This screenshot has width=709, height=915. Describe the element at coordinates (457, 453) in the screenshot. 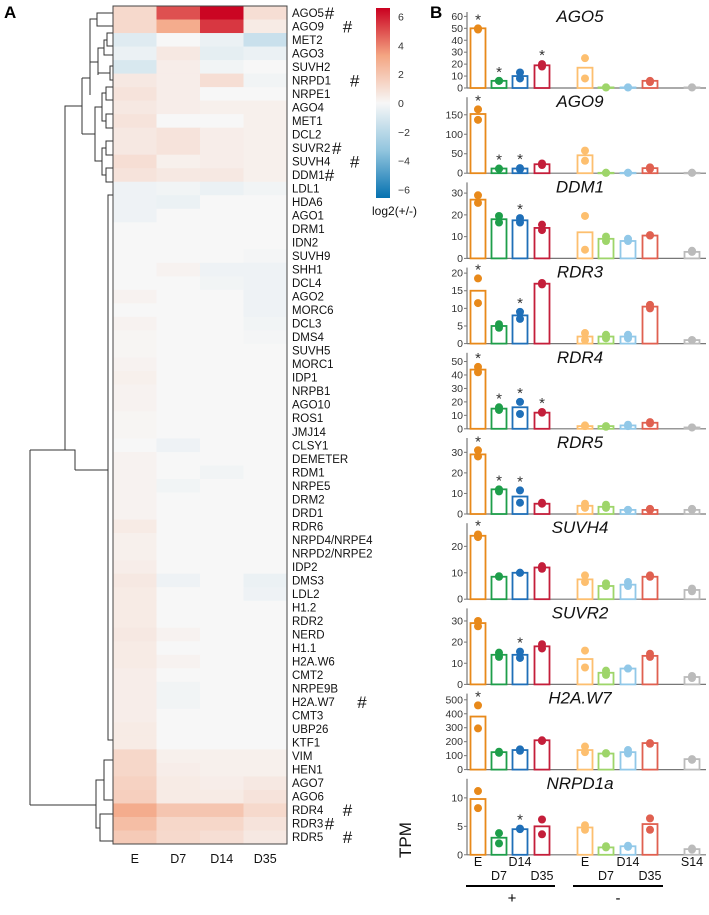

I see `y-tick-label: 30` at that location.